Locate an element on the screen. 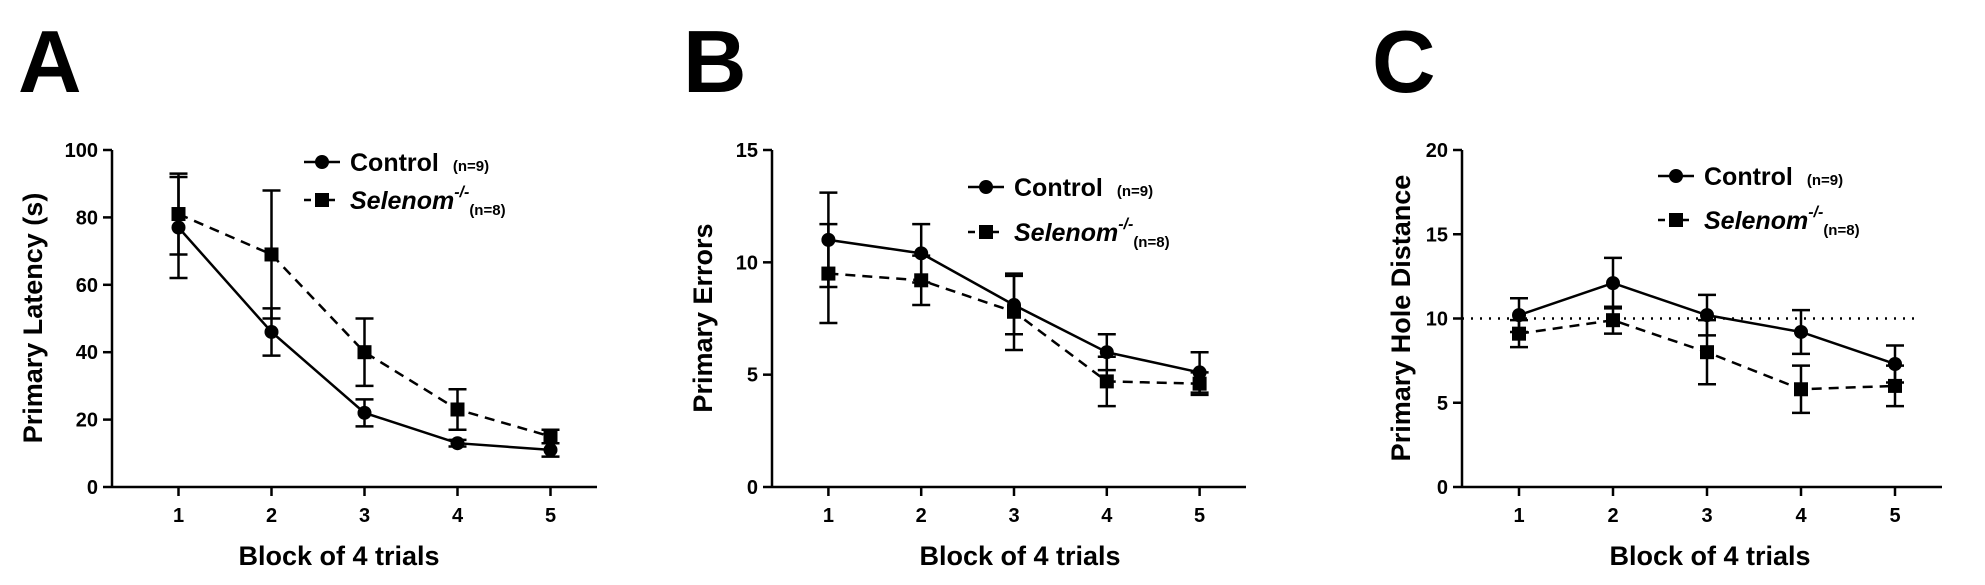 The image size is (1985, 585). series-selenom is located at coordinates (1707, 360).